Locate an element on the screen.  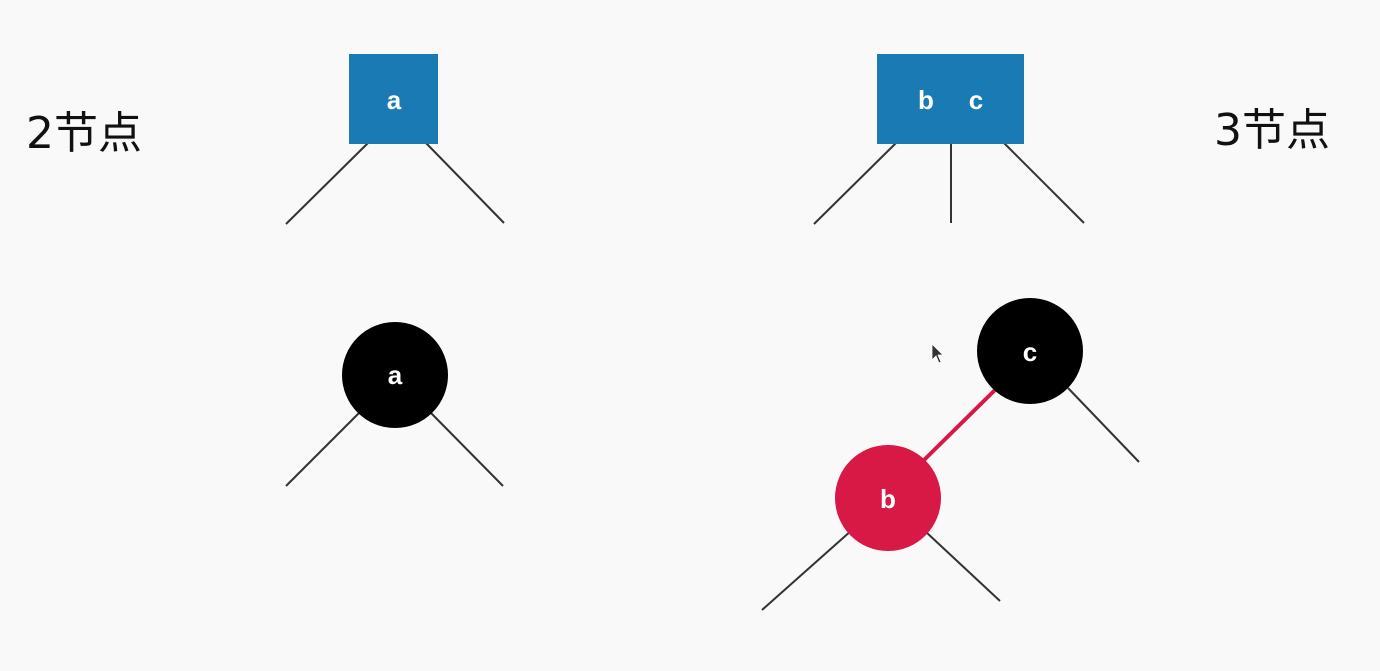
two-node-box-right-edge is located at coordinates (465, 183).